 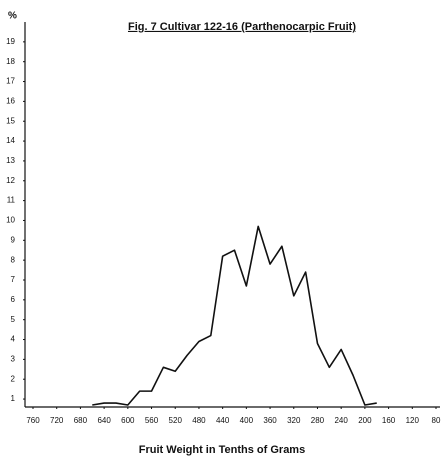 What do you see at coordinates (294, 420) in the screenshot?
I see `x-tick-label: 320` at bounding box center [294, 420].